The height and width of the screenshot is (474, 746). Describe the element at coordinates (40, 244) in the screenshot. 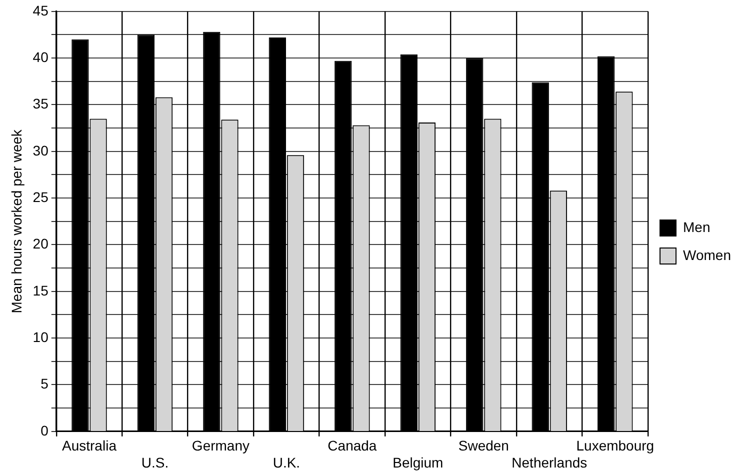

I see `y-tick-label: 20` at that location.